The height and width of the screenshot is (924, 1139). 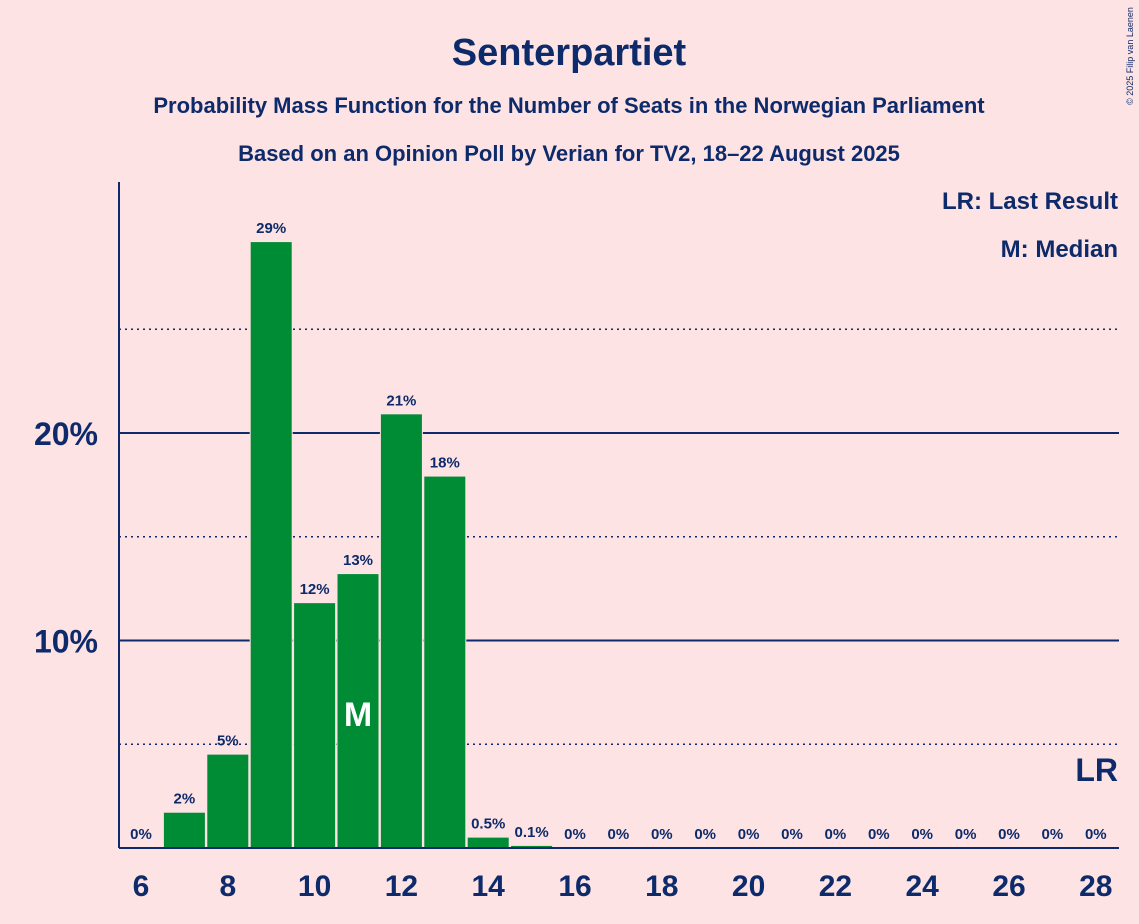 I want to click on x-tick-label: 6, so click(x=141, y=886).